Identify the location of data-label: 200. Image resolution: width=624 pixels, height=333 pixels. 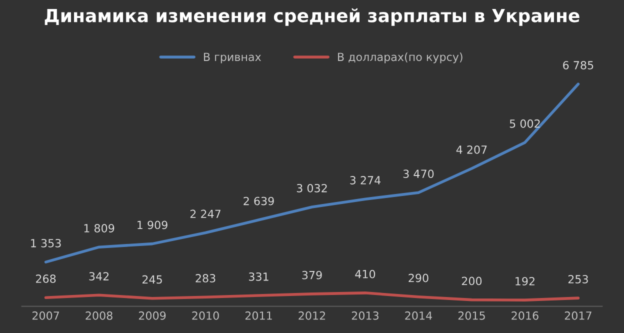
(472, 281).